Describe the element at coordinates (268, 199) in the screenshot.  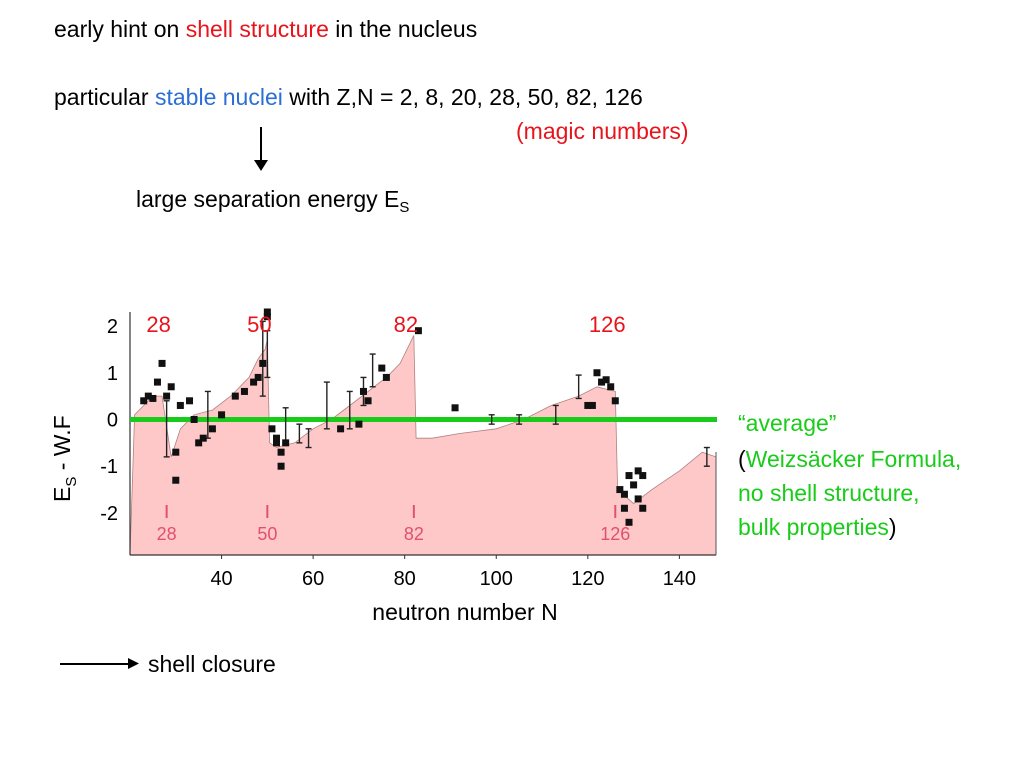
I see `separation-energy-text: large separation energy E` at that location.